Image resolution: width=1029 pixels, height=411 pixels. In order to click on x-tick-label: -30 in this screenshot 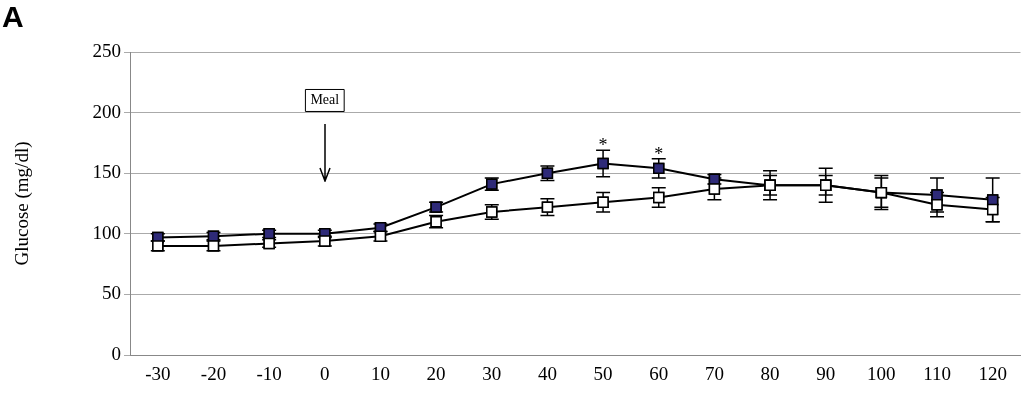, I will do `click(158, 374)`.